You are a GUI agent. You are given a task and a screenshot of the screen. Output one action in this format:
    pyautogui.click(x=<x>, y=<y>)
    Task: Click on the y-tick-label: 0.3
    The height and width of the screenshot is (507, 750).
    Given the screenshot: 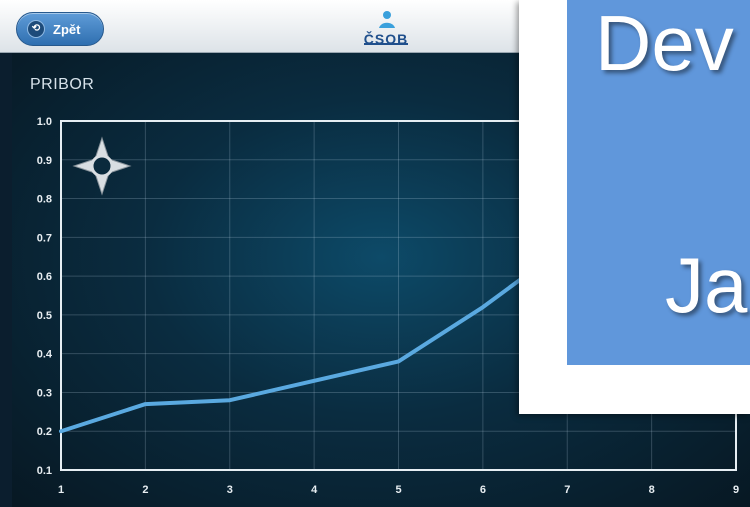 What is the action you would take?
    pyautogui.click(x=44, y=393)
    